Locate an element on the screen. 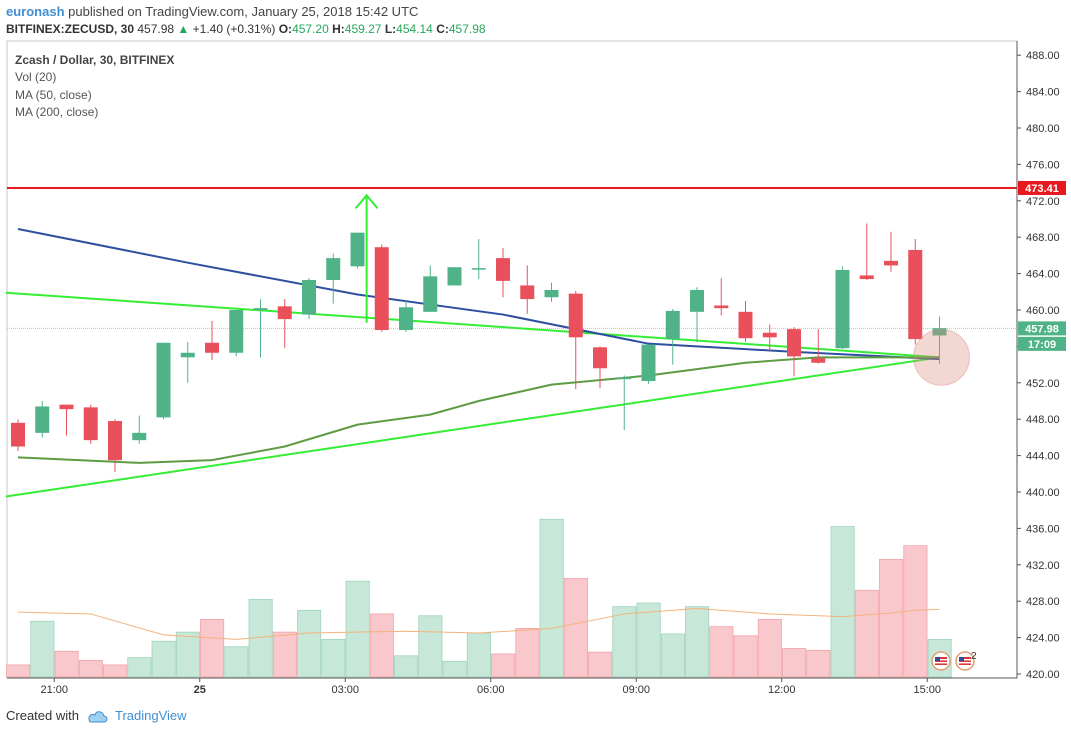 The image size is (1071, 733). x-tick-label: 15:00 is located at coordinates (927, 690).